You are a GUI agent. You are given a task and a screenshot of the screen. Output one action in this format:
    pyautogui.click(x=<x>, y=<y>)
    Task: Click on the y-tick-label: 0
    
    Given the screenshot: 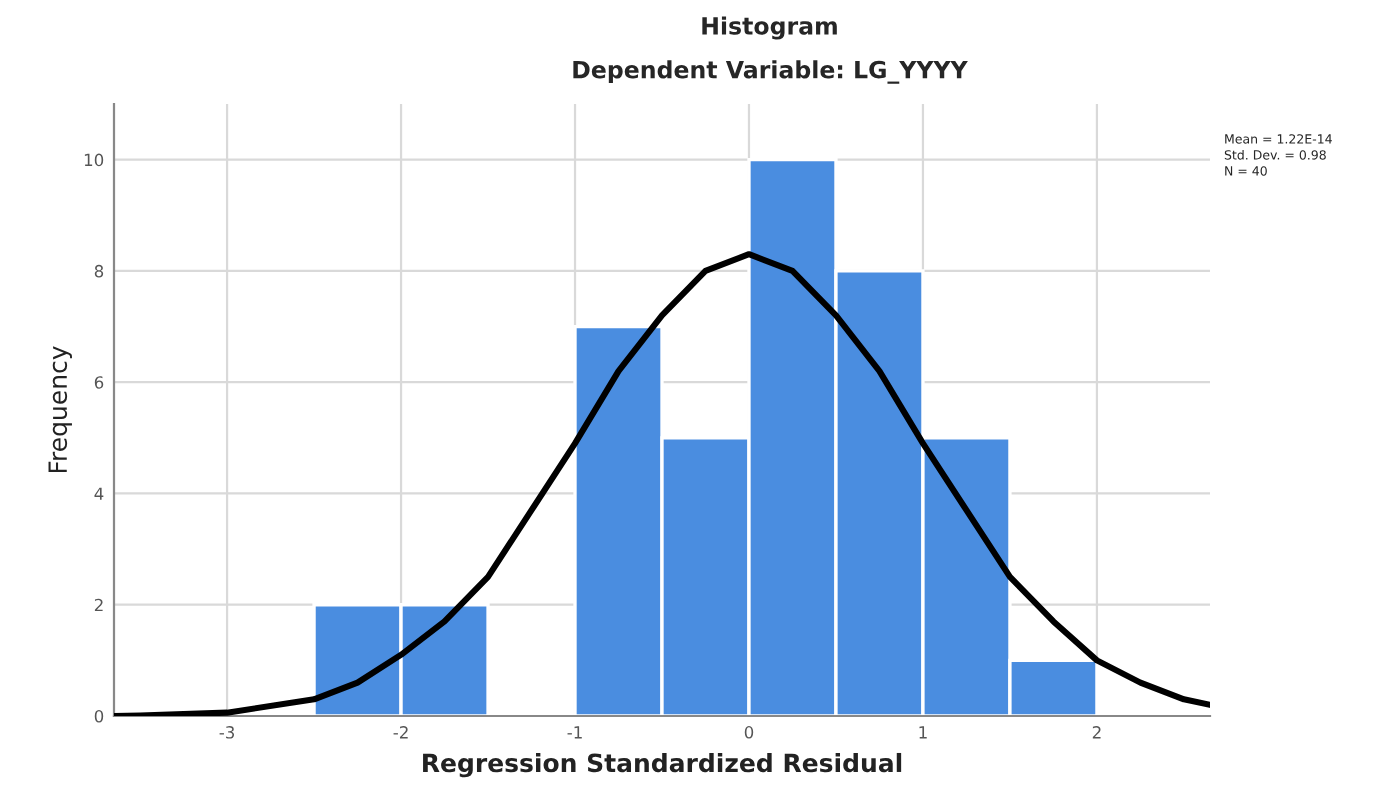 What is the action you would take?
    pyautogui.click(x=99, y=716)
    